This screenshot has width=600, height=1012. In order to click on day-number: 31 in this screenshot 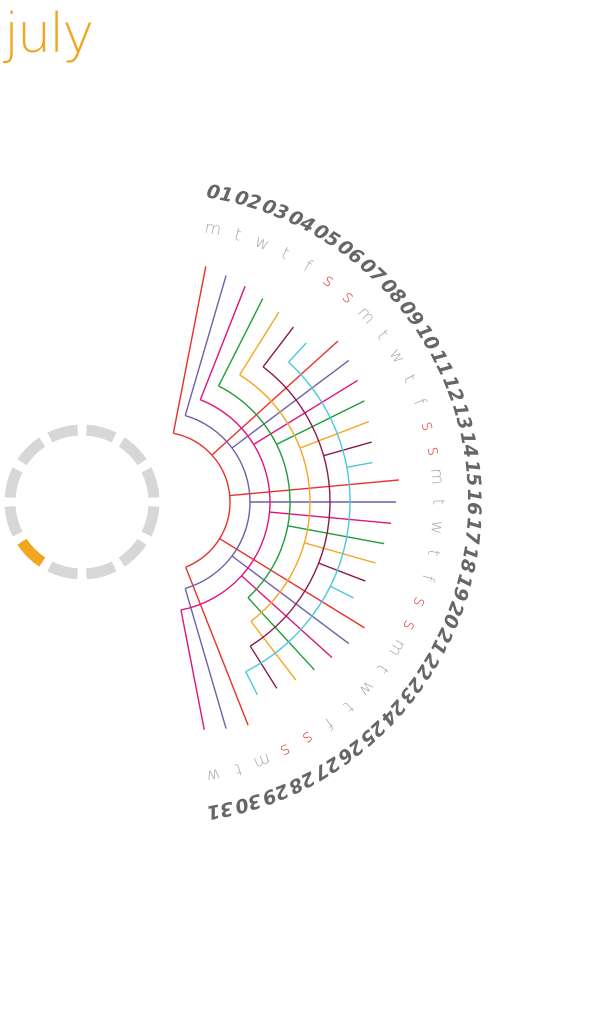, I will do `click(220, 810)`.